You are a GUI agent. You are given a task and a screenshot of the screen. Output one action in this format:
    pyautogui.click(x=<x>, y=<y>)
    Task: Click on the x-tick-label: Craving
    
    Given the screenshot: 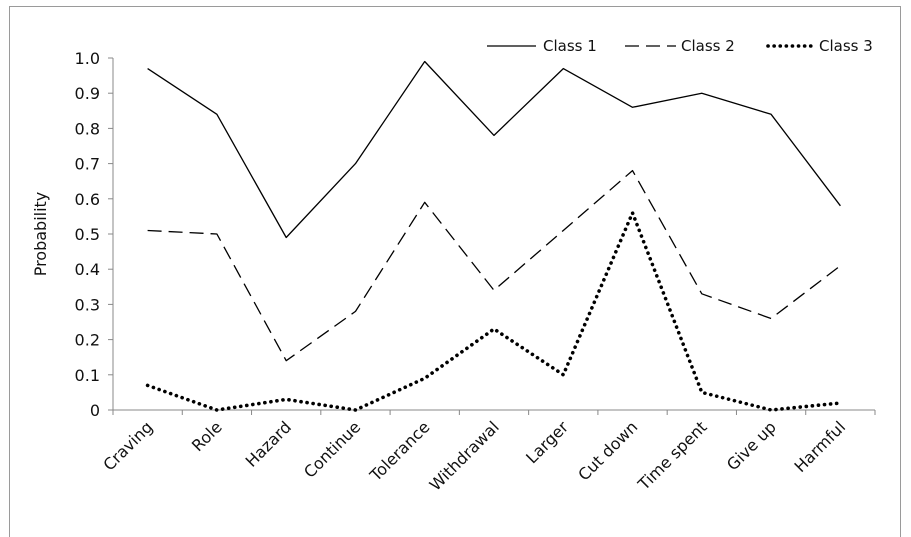 What is the action you would take?
    pyautogui.click(x=127, y=445)
    